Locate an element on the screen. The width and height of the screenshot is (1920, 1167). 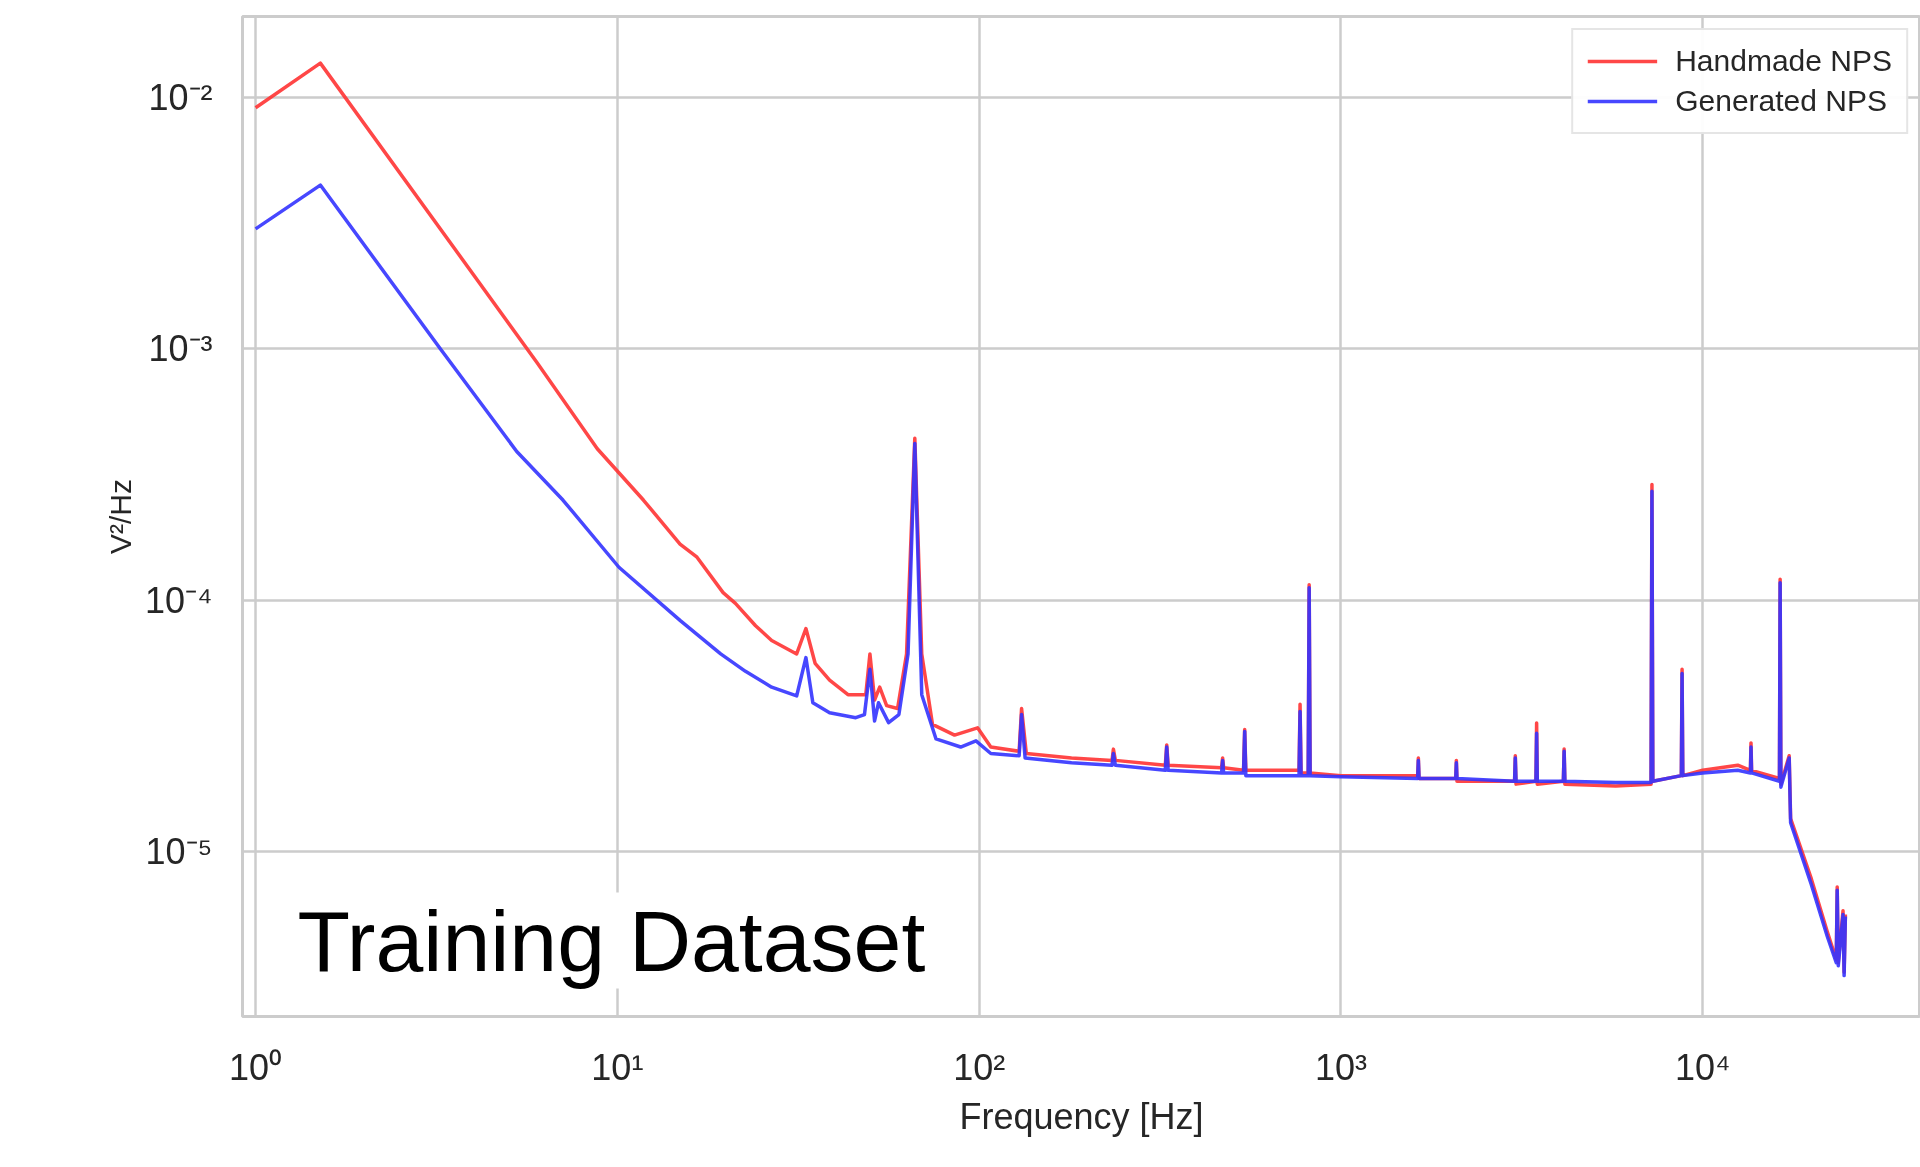
y-tick-label: 10⁻⁴ is located at coordinates (178, 600).